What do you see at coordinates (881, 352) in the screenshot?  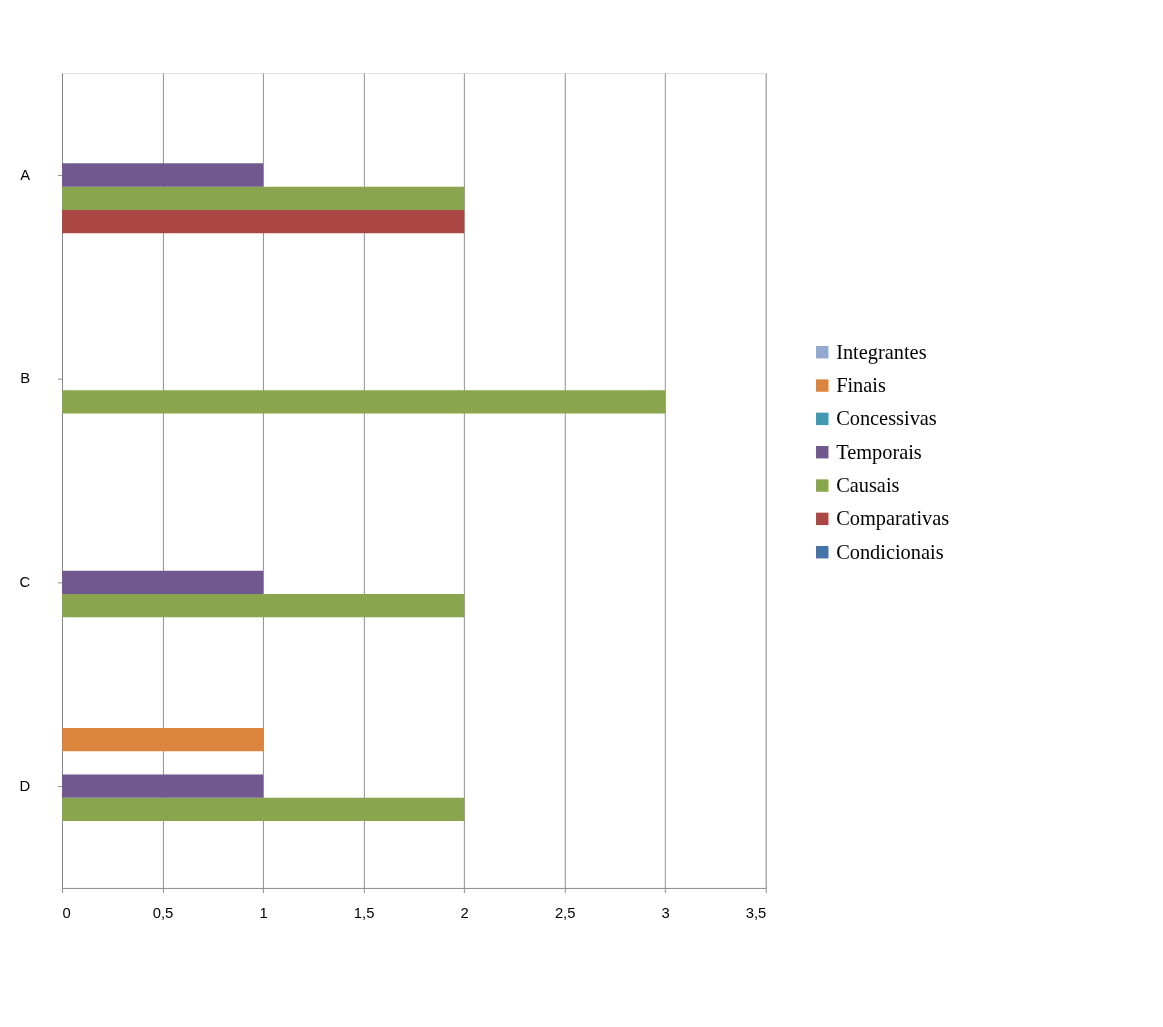 I see `legend-label: Integrantes` at bounding box center [881, 352].